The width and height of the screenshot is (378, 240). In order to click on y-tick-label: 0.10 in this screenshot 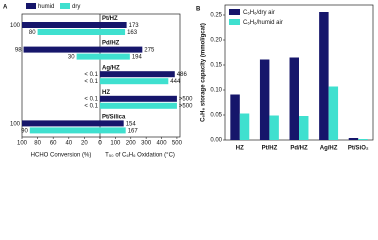, I will do `click(216, 91)`.